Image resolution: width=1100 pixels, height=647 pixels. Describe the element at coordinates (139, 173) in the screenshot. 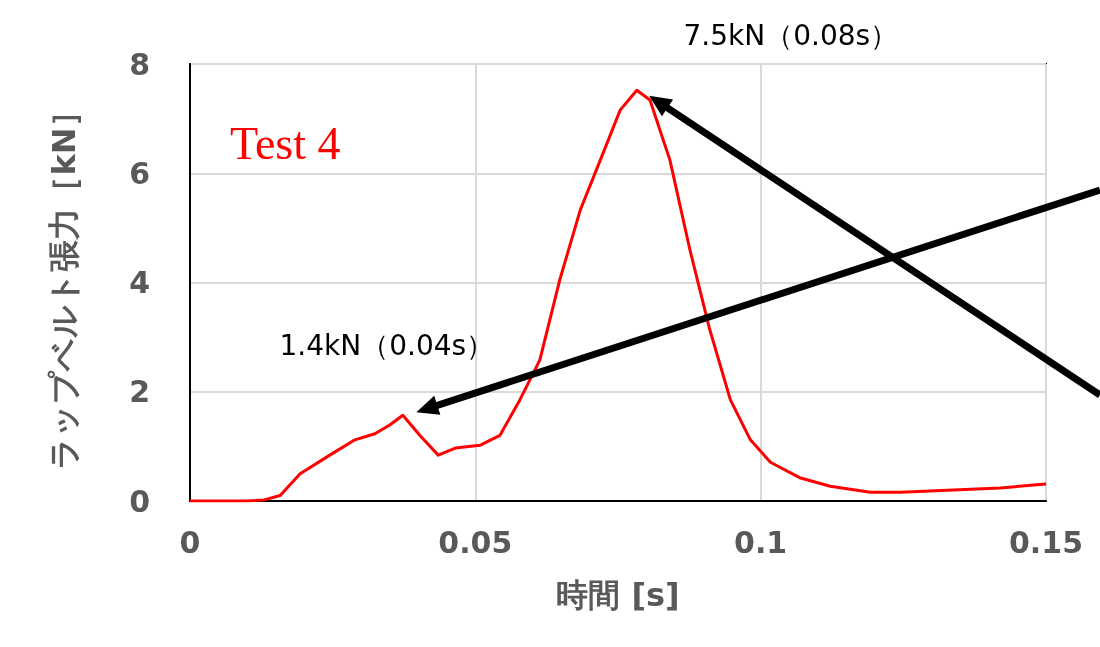

I see `y-tick-label: 6` at that location.